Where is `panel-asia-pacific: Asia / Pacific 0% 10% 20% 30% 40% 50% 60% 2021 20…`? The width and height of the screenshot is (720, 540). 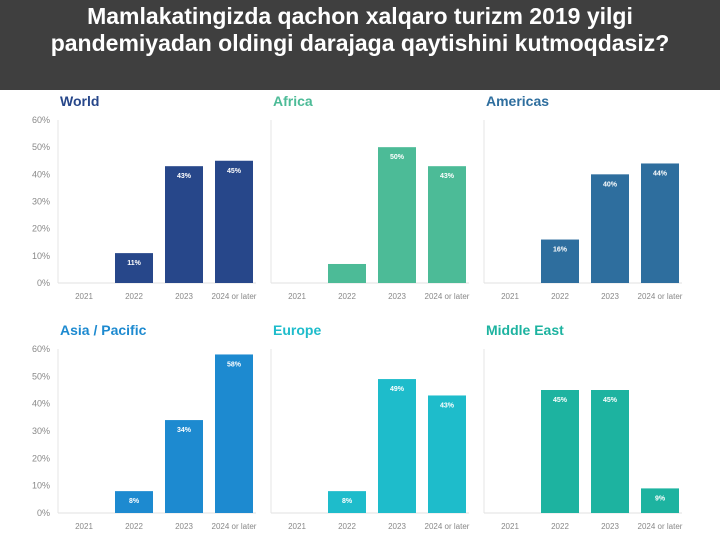
panel-asia-pacific: Asia / Pacific 0% 10% 20% 30% 40% 50% 60% 2021 20… is located at coordinates (144, 426).